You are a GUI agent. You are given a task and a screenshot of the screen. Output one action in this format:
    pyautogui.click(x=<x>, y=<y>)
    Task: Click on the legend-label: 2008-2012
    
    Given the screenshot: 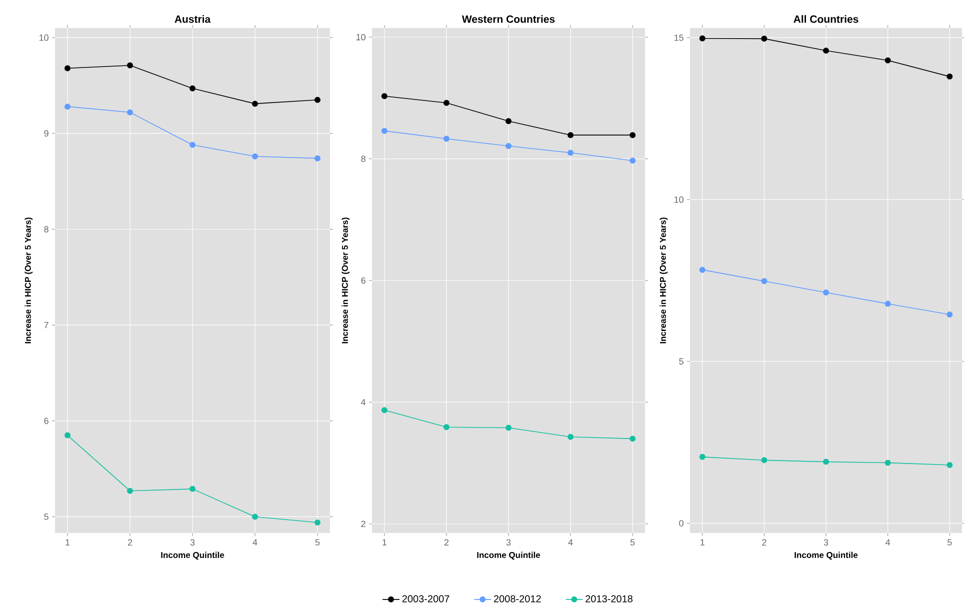 What is the action you would take?
    pyautogui.click(x=517, y=598)
    